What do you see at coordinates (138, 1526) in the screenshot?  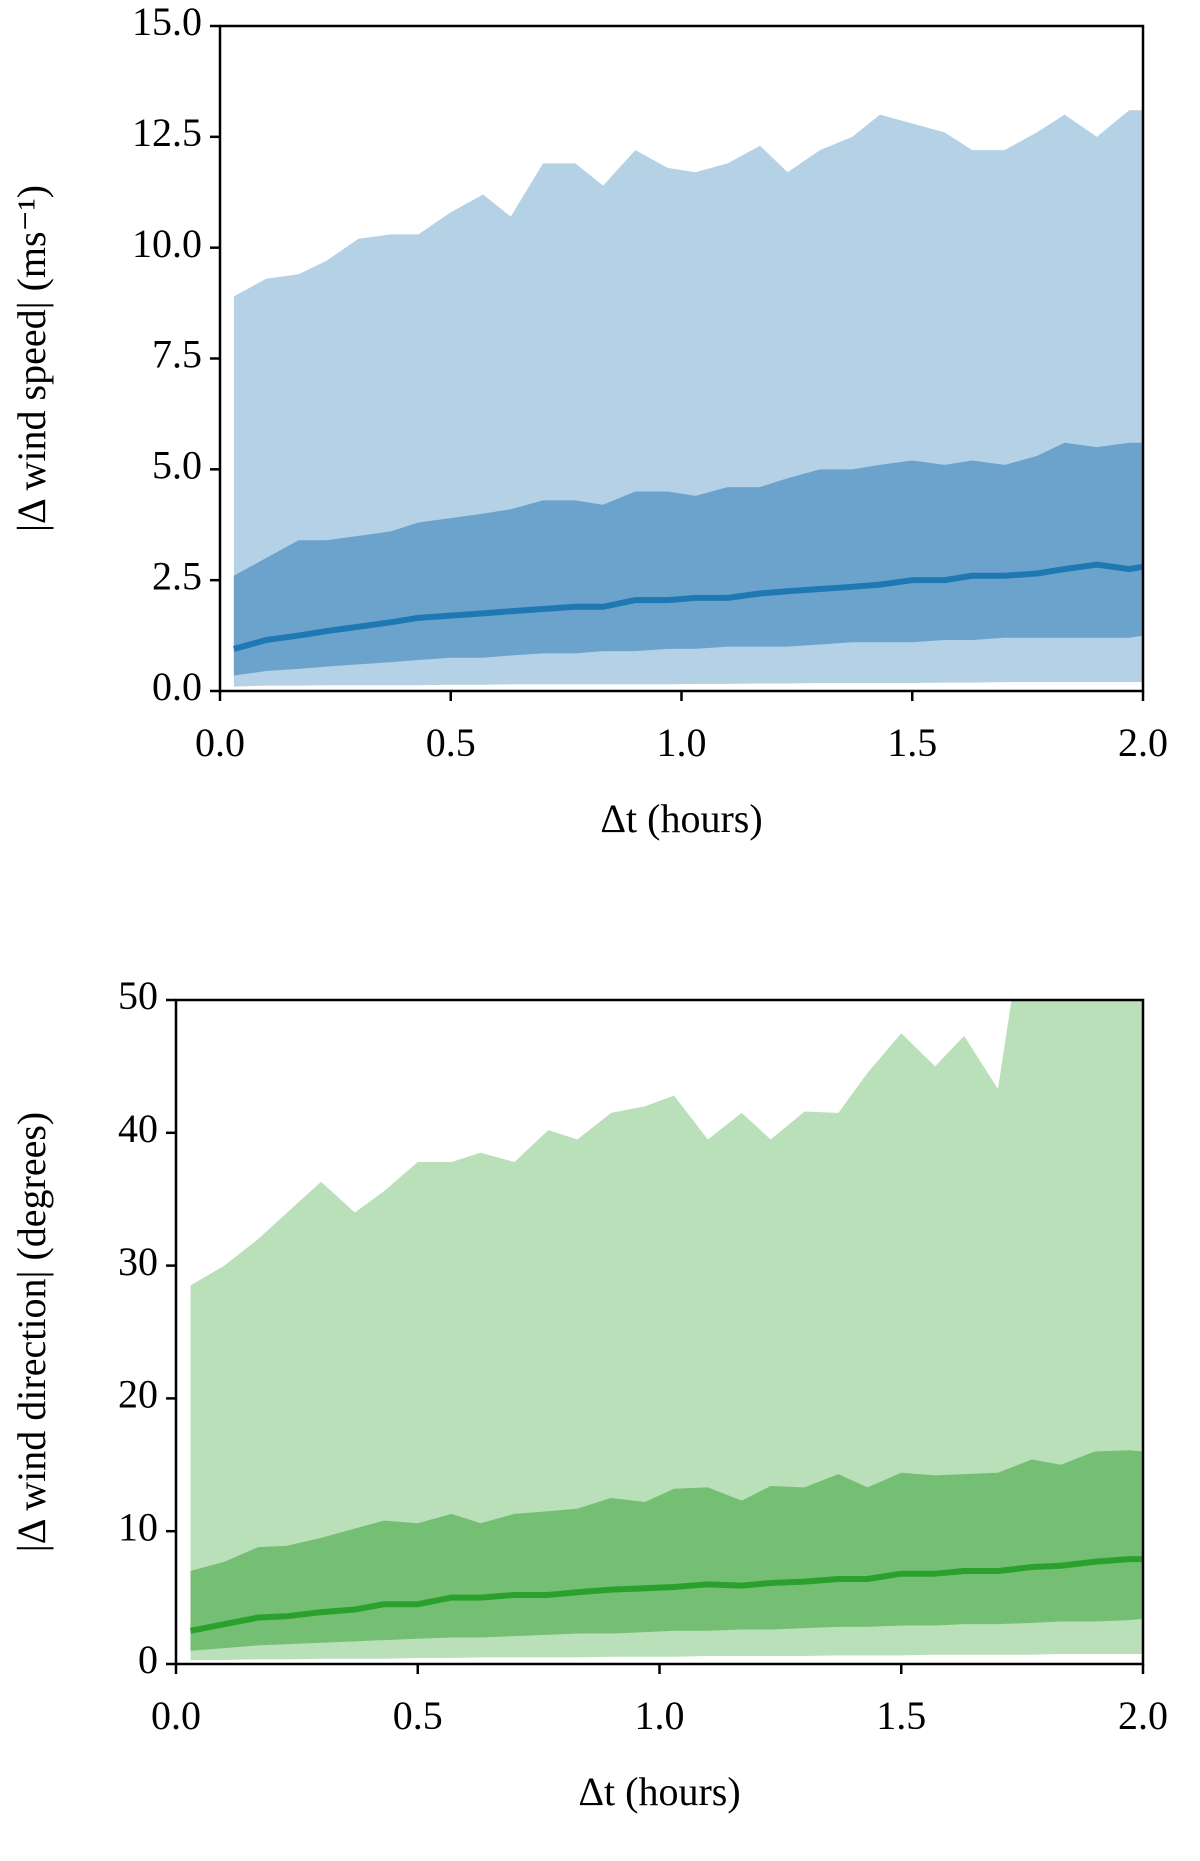 I see `y-tick-label: 10` at bounding box center [138, 1526].